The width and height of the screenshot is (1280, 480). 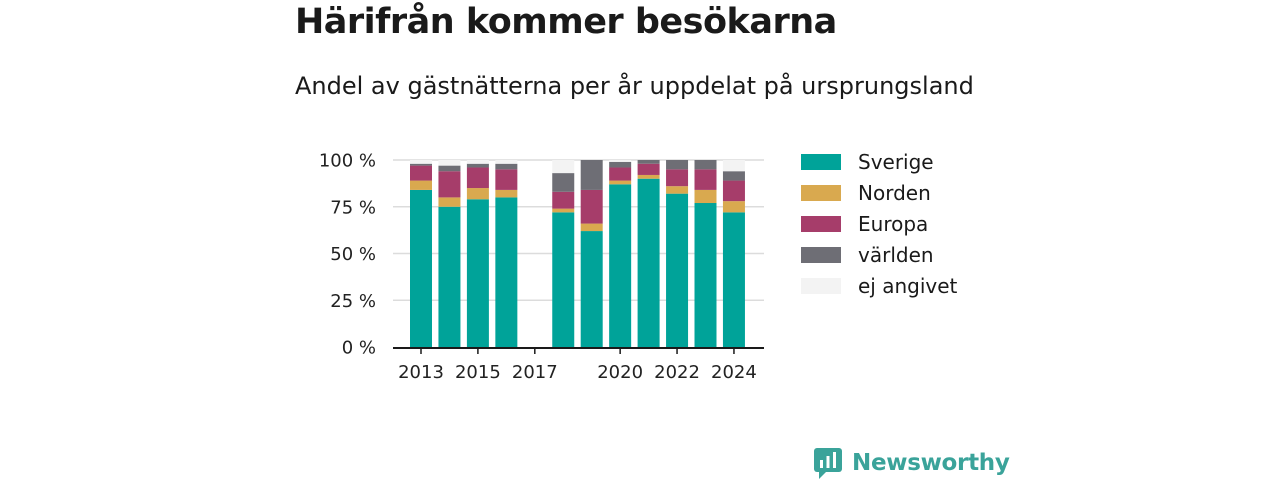 I want to click on legend-label: ej angivet, so click(x=908, y=286).